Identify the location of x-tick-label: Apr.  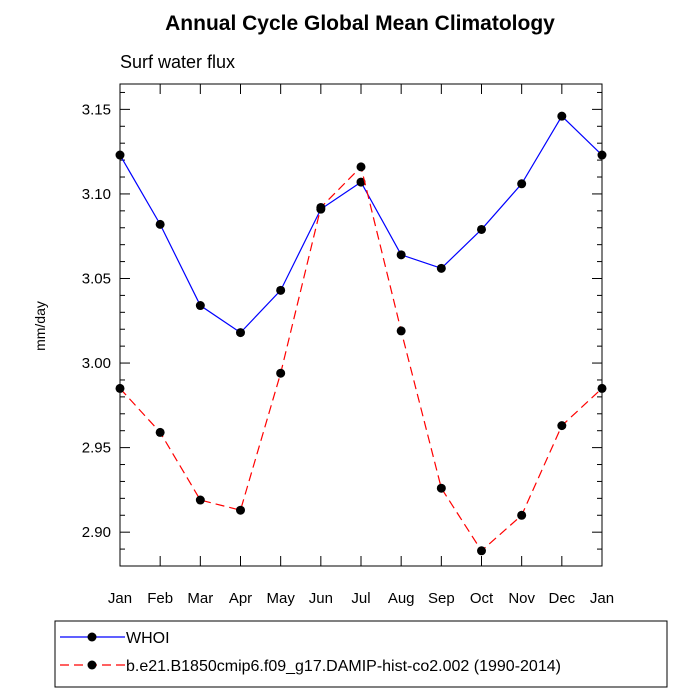
(240, 598).